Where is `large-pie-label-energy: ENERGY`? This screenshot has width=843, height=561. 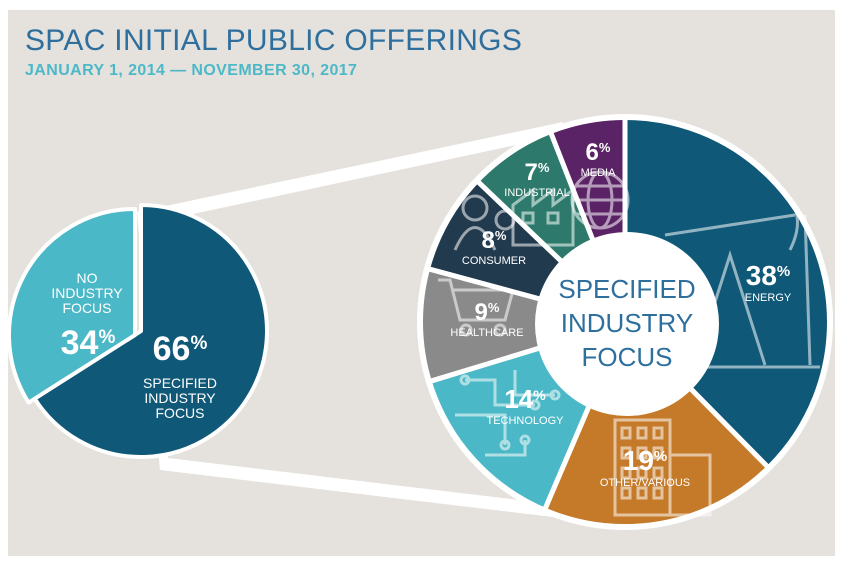
large-pie-label-energy: ENERGY is located at coordinates (768, 298).